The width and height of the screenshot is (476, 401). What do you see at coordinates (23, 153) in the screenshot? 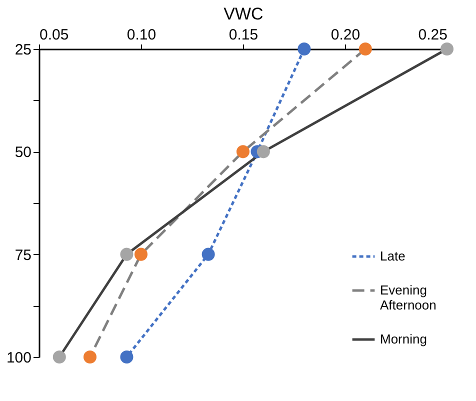
I see `y-tick-label: 50` at bounding box center [23, 153].